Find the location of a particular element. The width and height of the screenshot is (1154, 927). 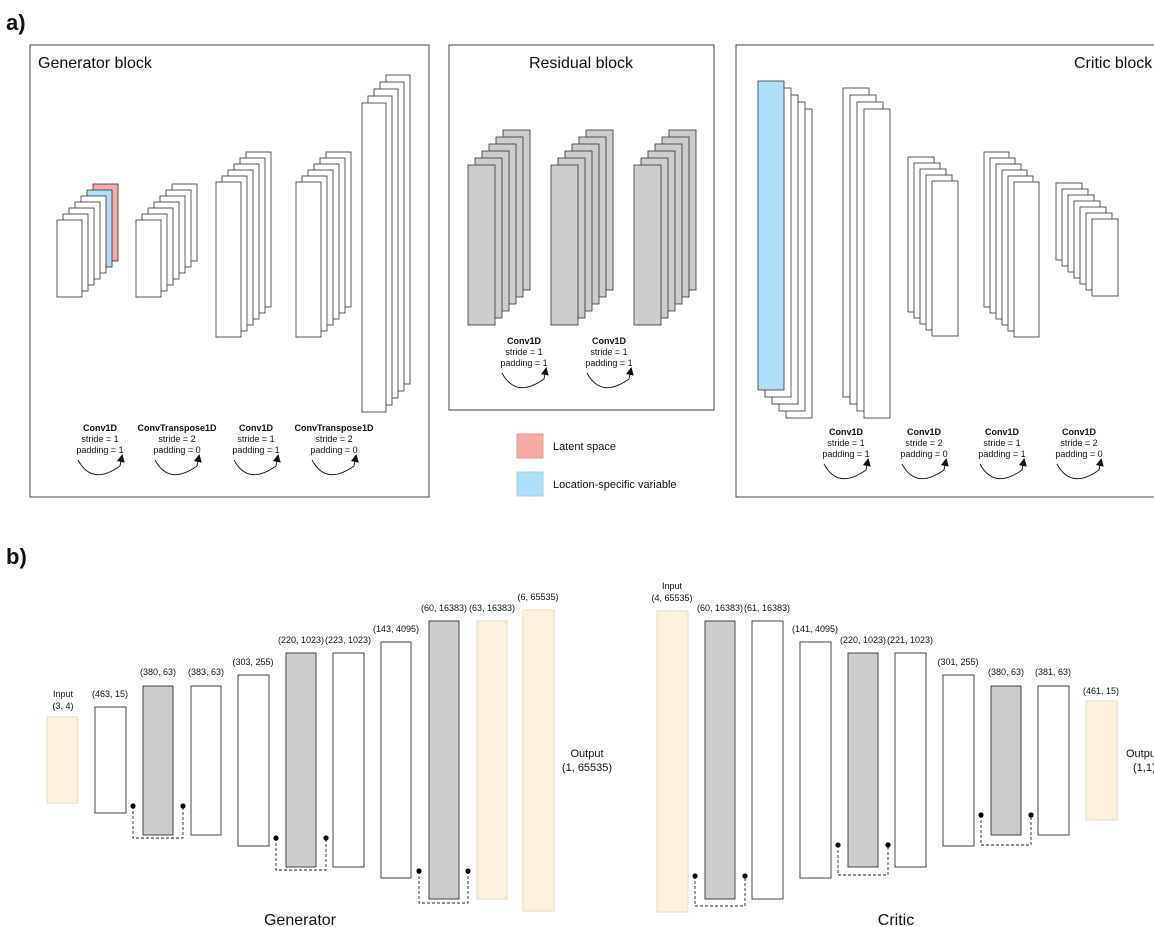

gen-input-stack-map is located at coordinates (69, 258).